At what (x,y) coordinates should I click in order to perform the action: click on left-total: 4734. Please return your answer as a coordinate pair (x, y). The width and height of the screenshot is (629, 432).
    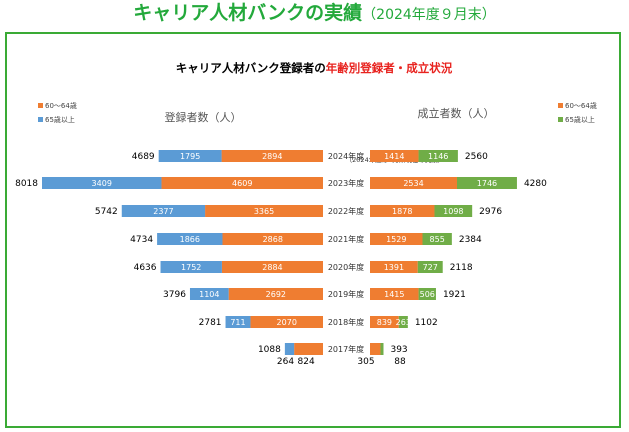
    Looking at the image, I should click on (141, 240).